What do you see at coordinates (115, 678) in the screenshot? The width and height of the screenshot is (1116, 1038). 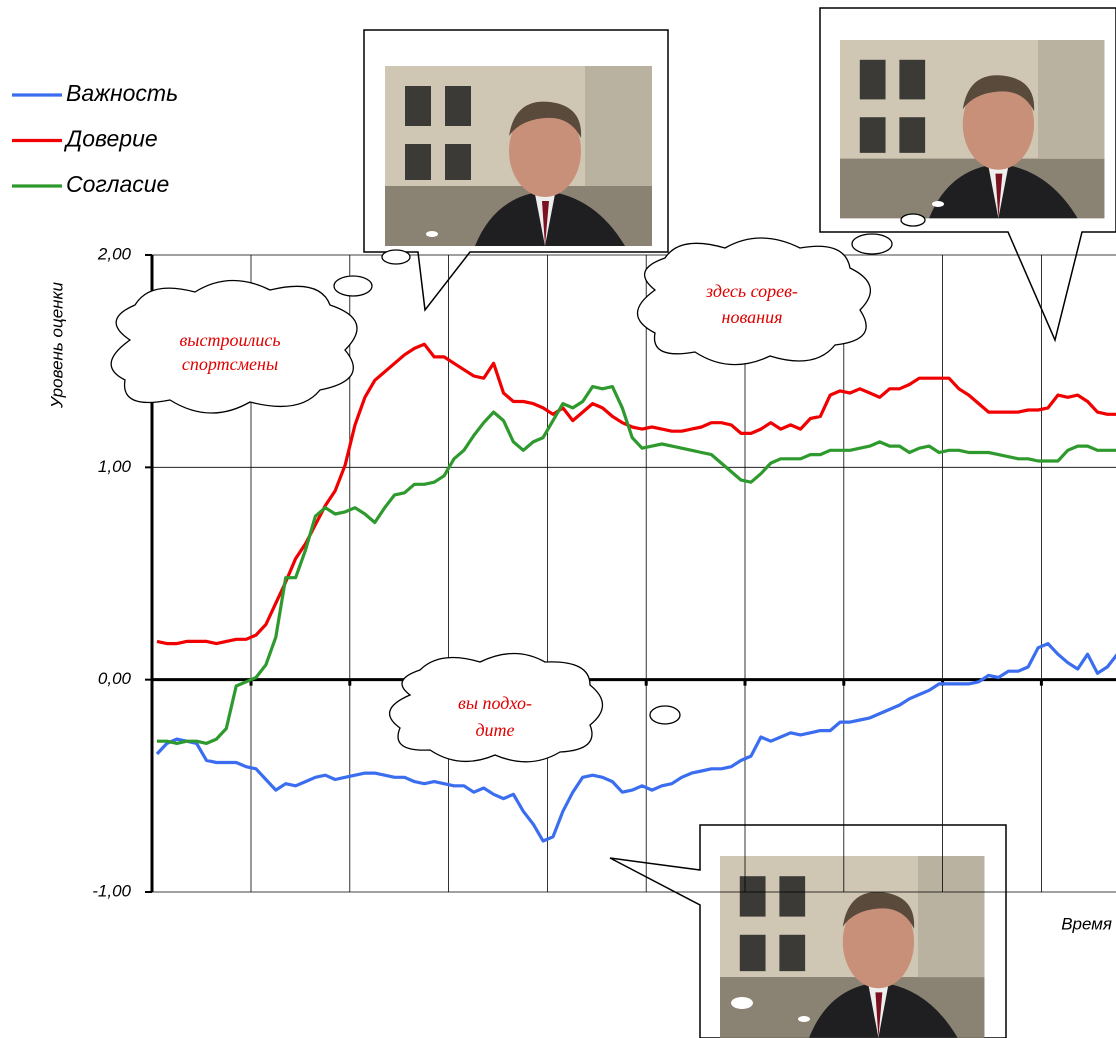 I see `y-tick-label: 0,00` at bounding box center [115, 678].